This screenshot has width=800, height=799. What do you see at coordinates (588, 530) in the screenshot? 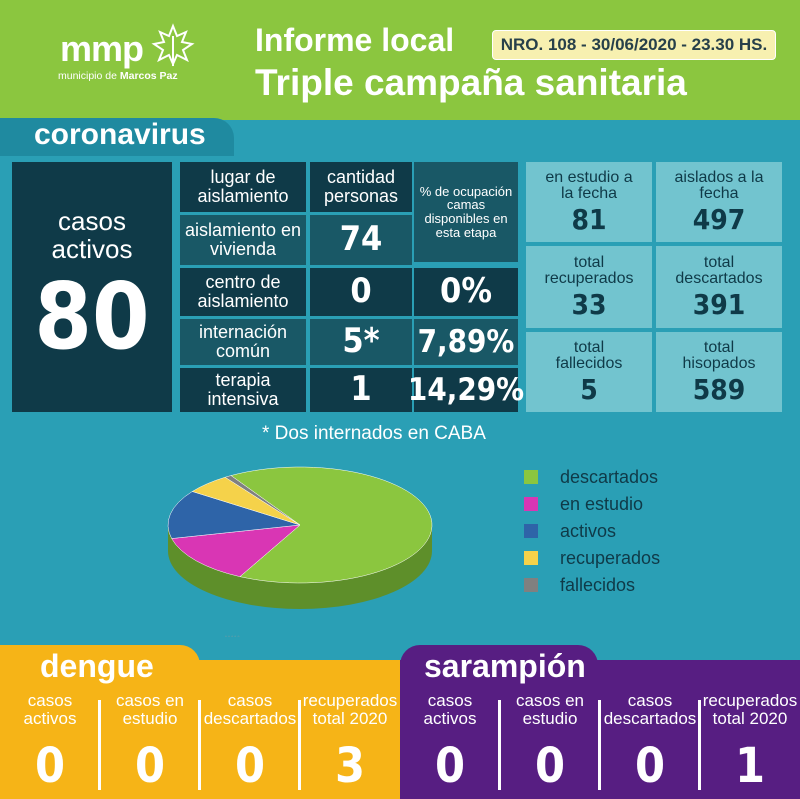
I see `legend-label: activos` at bounding box center [588, 530].